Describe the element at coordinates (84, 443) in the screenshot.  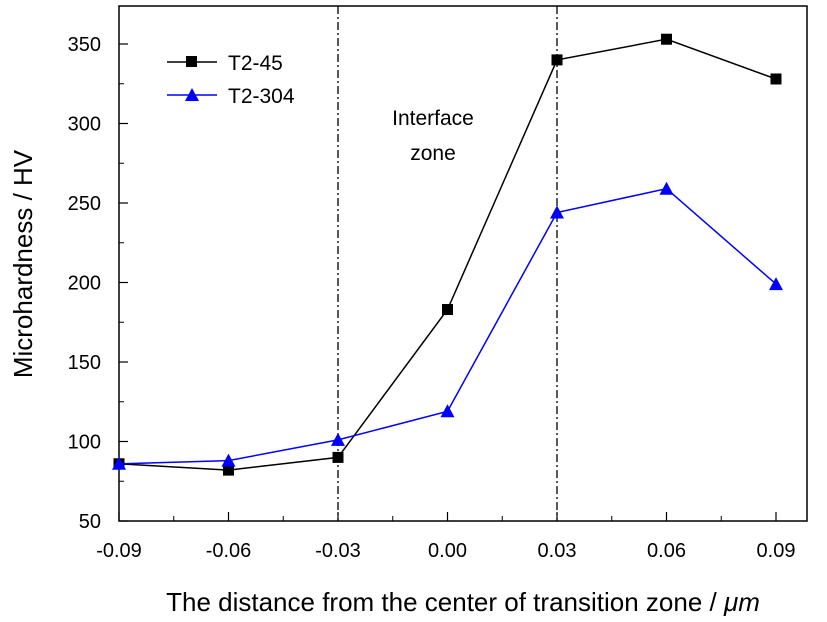
I see `y-tick-label: 100` at that location.